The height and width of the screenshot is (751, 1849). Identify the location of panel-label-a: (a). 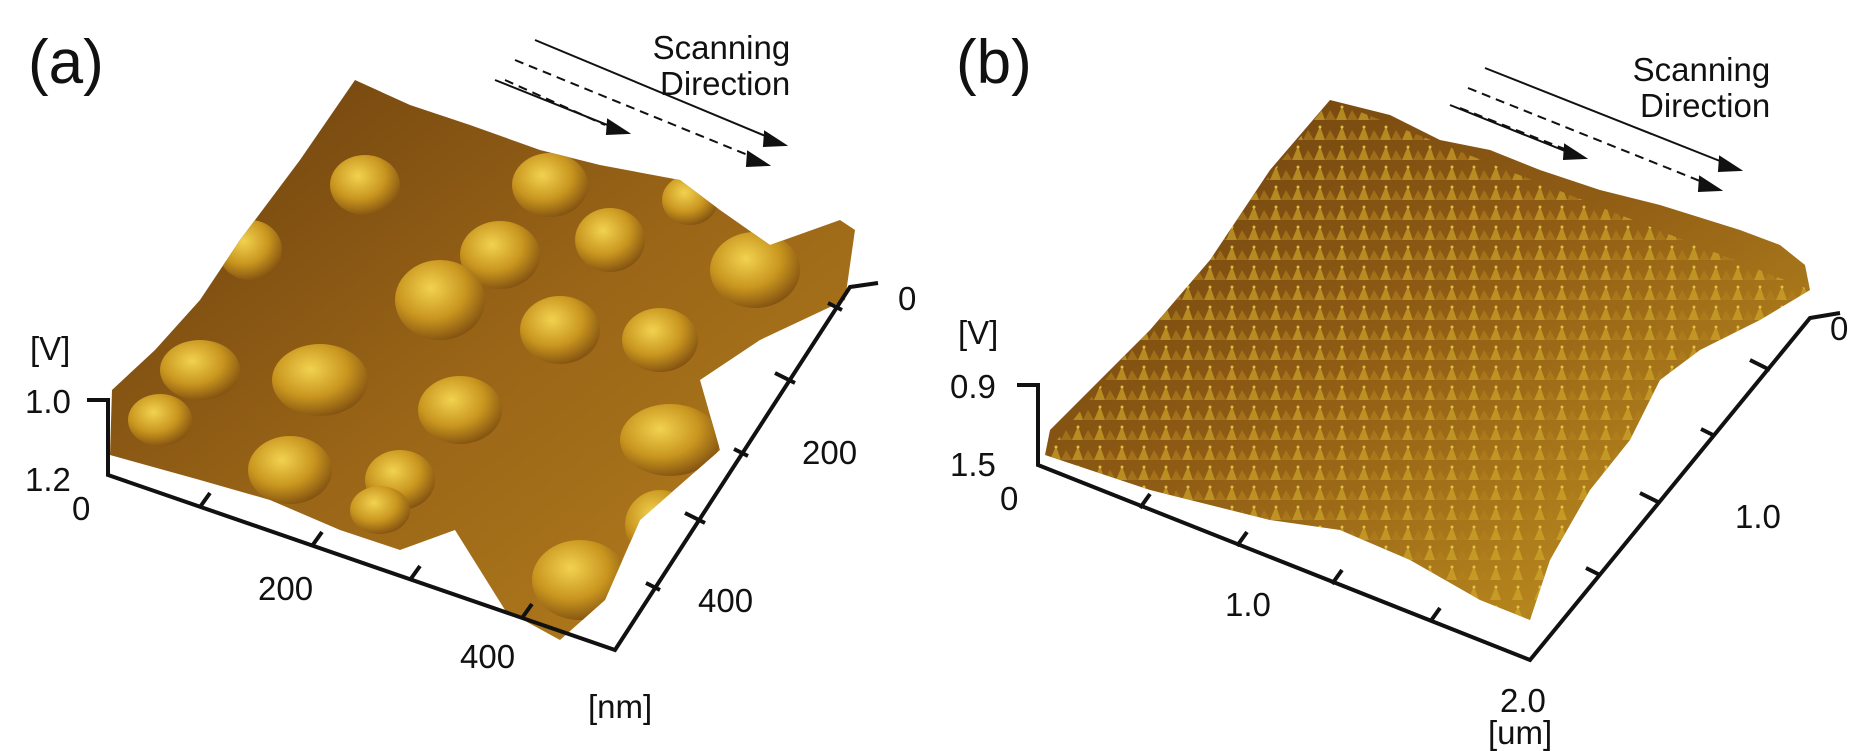
(66, 62).